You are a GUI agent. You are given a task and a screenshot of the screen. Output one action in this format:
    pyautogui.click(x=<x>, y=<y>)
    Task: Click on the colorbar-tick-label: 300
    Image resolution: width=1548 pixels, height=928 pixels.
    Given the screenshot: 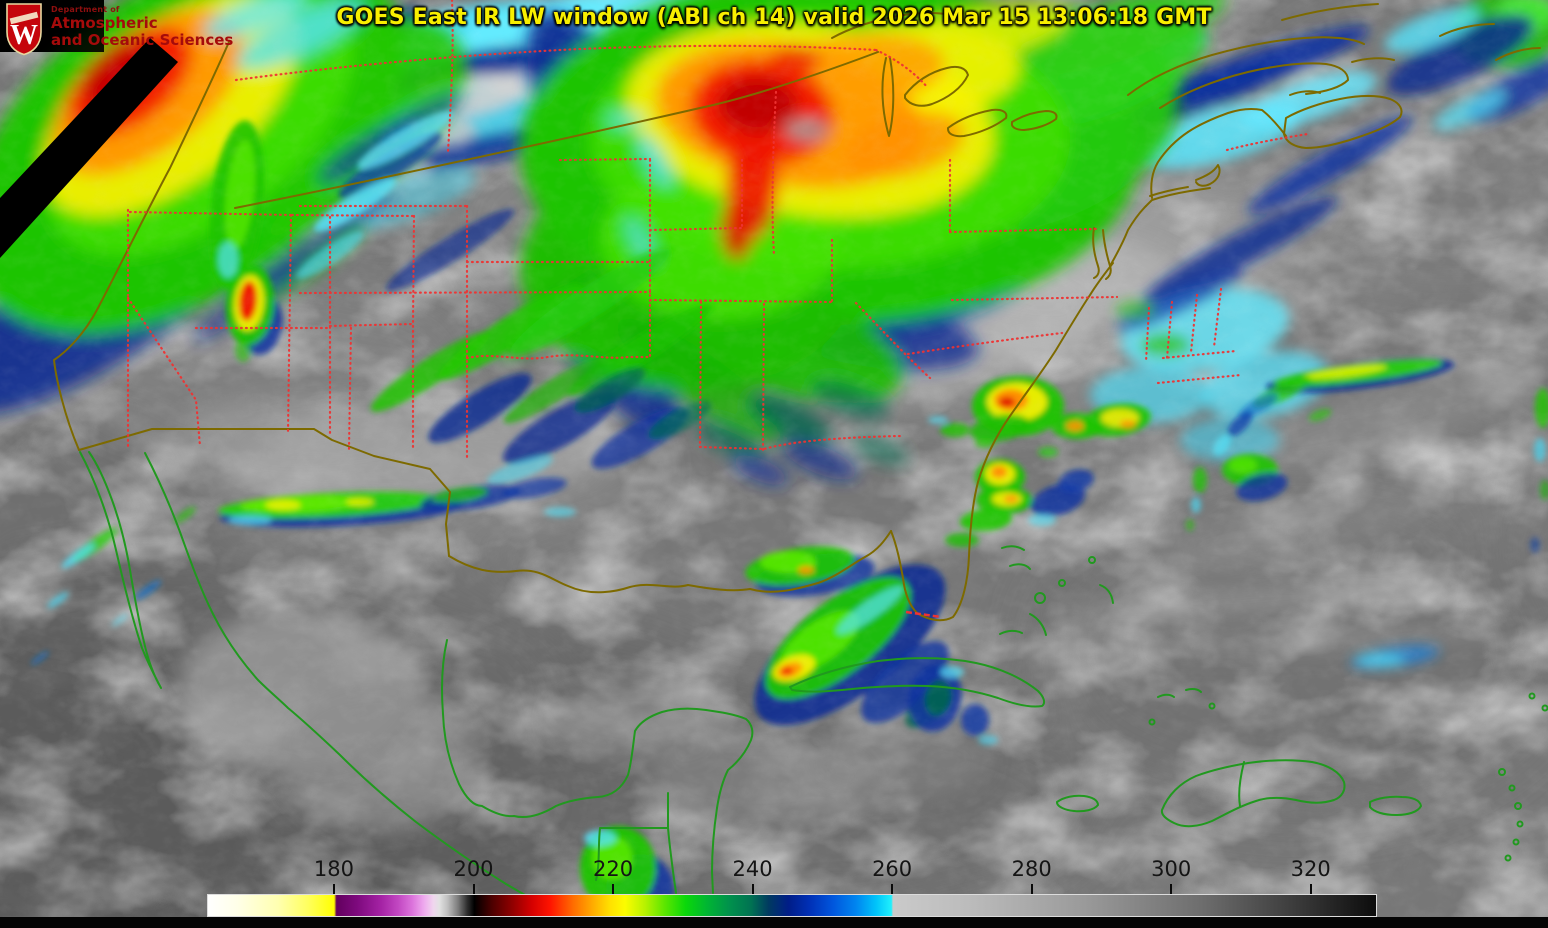 What is the action you would take?
    pyautogui.click(x=1171, y=869)
    